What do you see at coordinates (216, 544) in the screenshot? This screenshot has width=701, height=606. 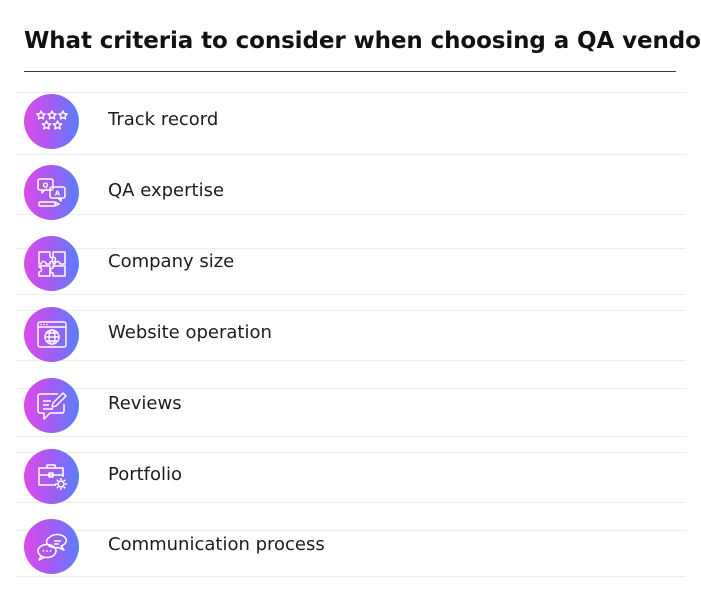 I see `criteria-label: Communication process` at bounding box center [216, 544].